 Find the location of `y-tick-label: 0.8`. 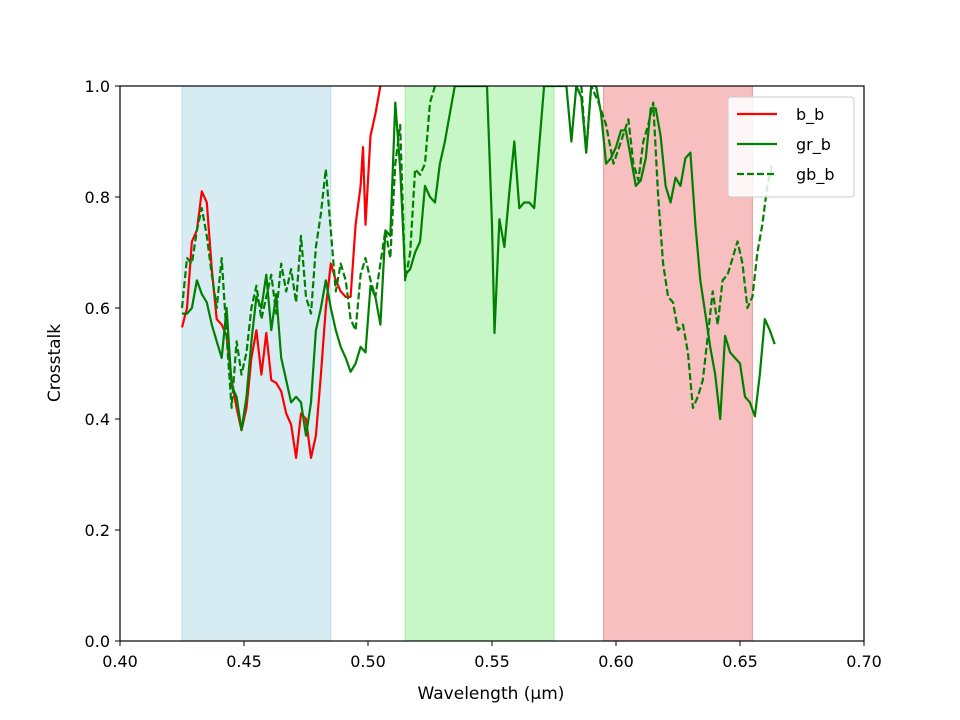

y-tick-label: 0.8 is located at coordinates (97, 197).